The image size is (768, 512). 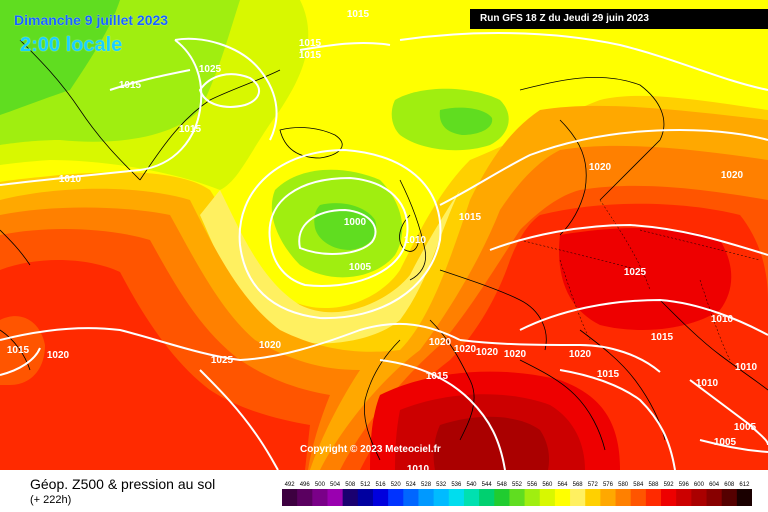 What do you see at coordinates (744, 485) in the screenshot?
I see `scale-tick-label: 612` at bounding box center [744, 485].